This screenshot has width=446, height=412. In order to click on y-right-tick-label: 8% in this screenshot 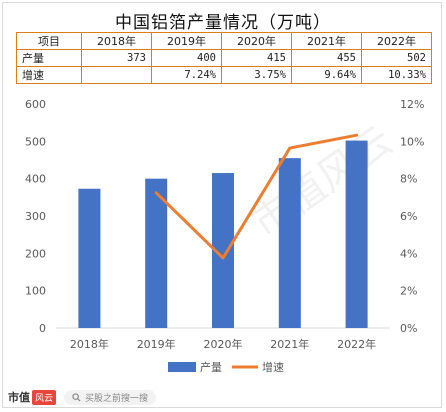, I will do `click(408, 179)`.